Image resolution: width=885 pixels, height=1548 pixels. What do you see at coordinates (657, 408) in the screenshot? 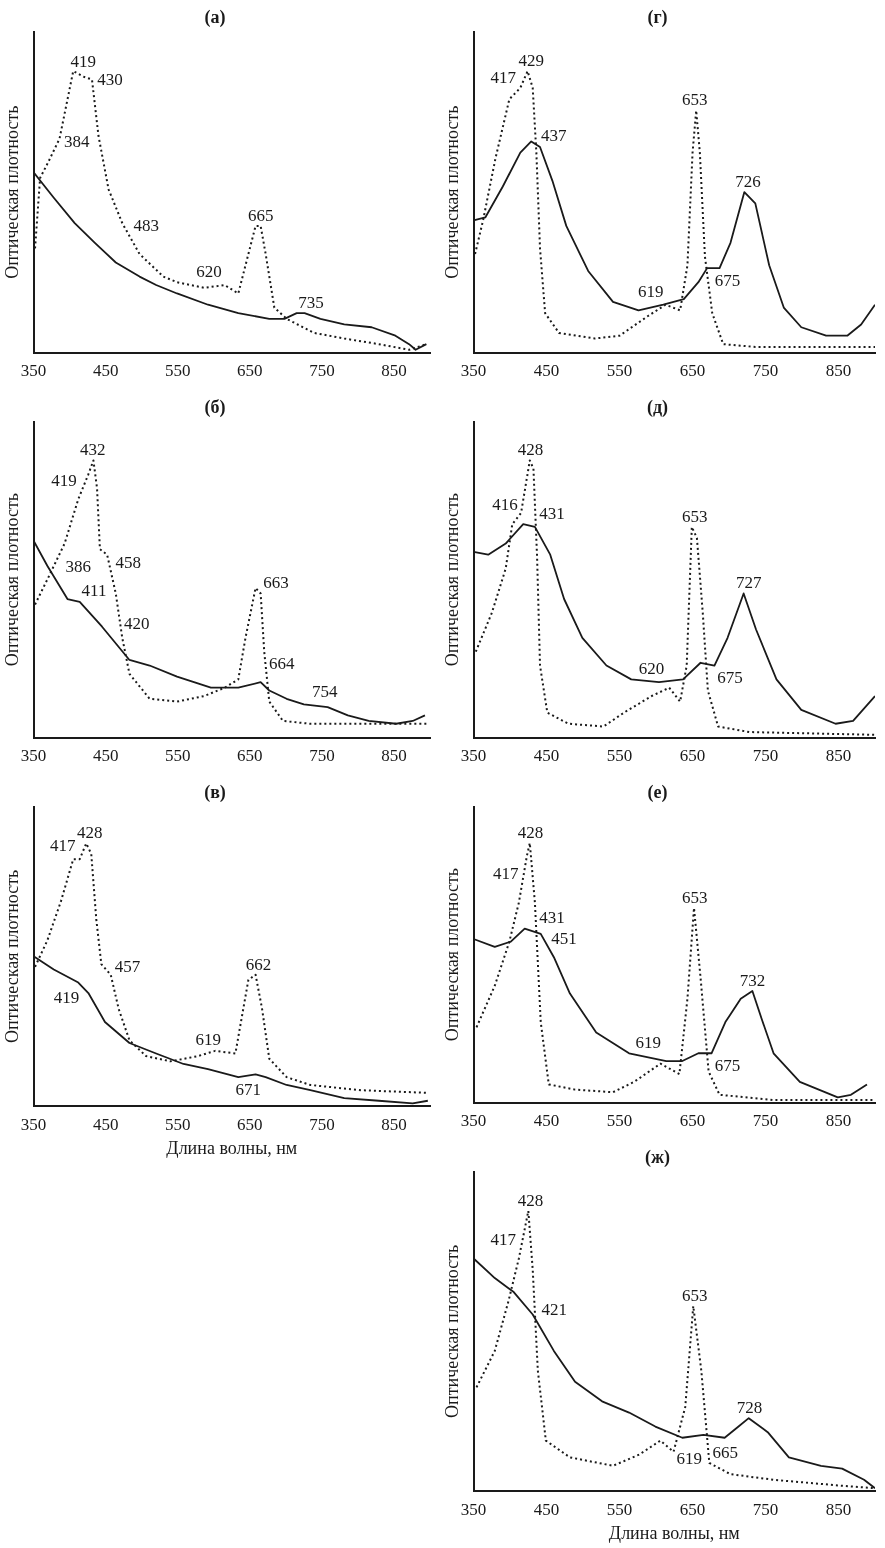
I see `chart-title: (д)` at bounding box center [657, 408].